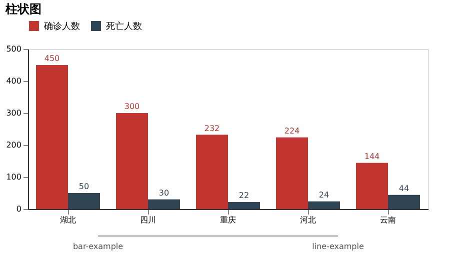  What do you see at coordinates (23, 9) in the screenshot?
I see `chart-title: 柱状图` at bounding box center [23, 9].